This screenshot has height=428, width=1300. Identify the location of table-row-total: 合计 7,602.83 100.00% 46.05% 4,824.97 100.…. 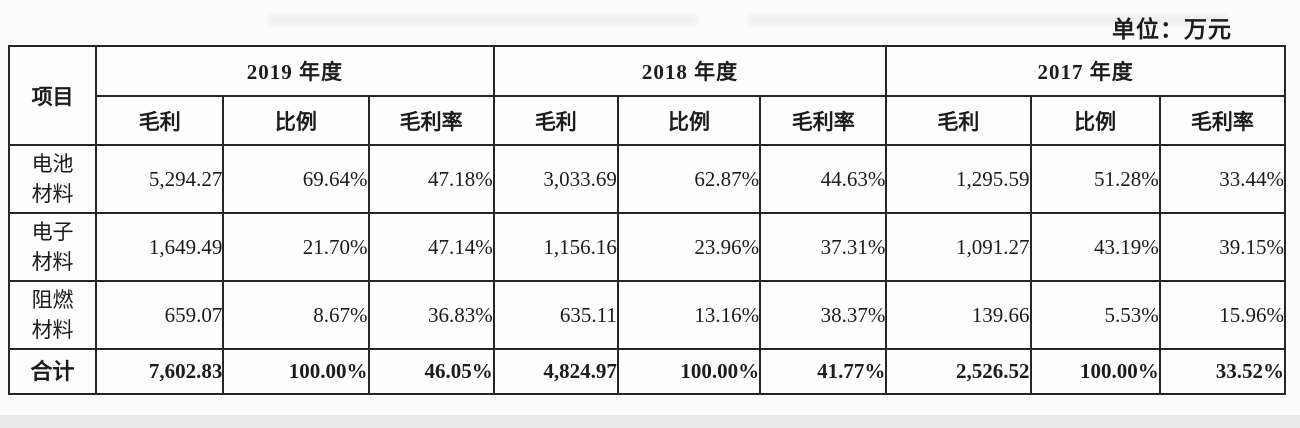
(647, 371).